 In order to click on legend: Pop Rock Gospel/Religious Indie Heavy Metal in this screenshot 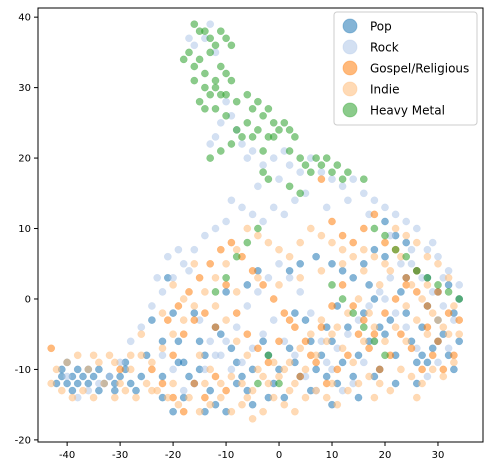, I will do `click(405, 68)`.